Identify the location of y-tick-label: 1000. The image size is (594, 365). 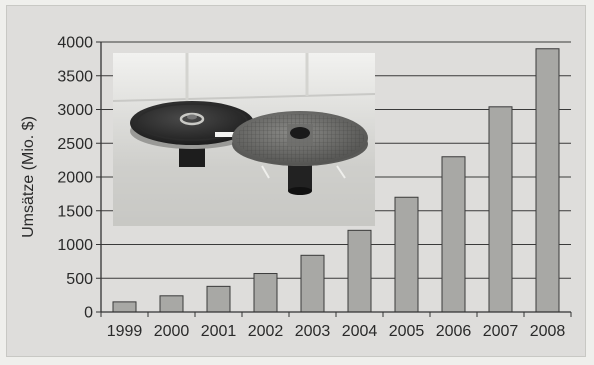
(75, 245).